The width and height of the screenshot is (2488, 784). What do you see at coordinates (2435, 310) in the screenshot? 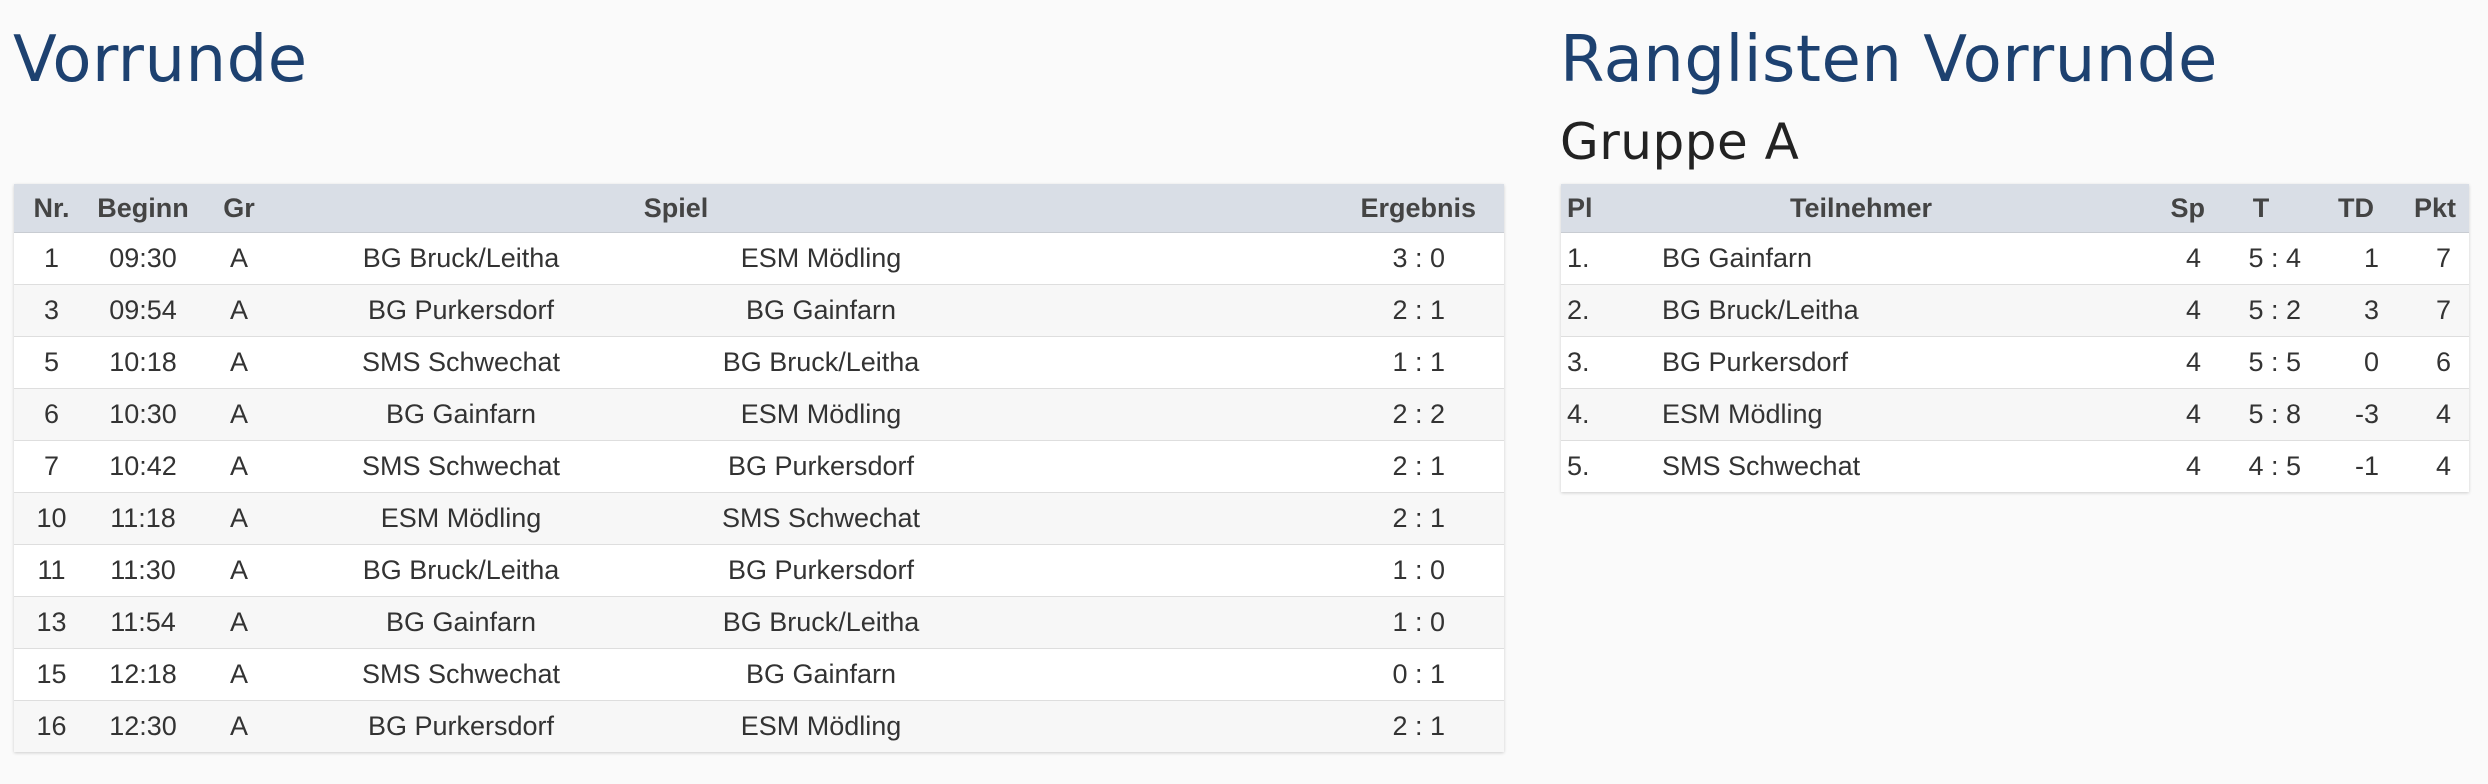
I see `rank-punkte: 7` at bounding box center [2435, 310].